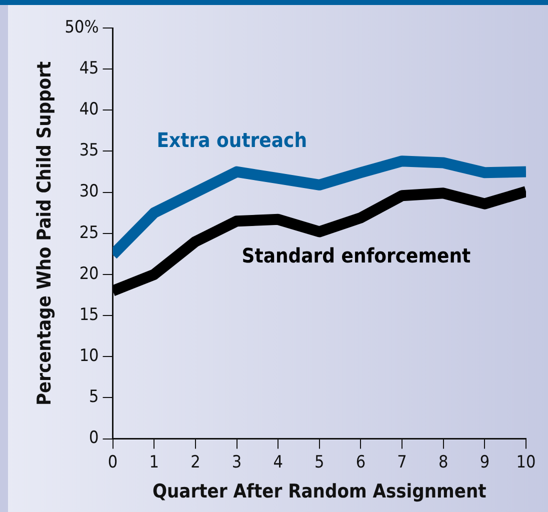  Describe the element at coordinates (44, 233) in the screenshot. I see `y-axis-title: Percentage Who Paid Child Support` at that location.